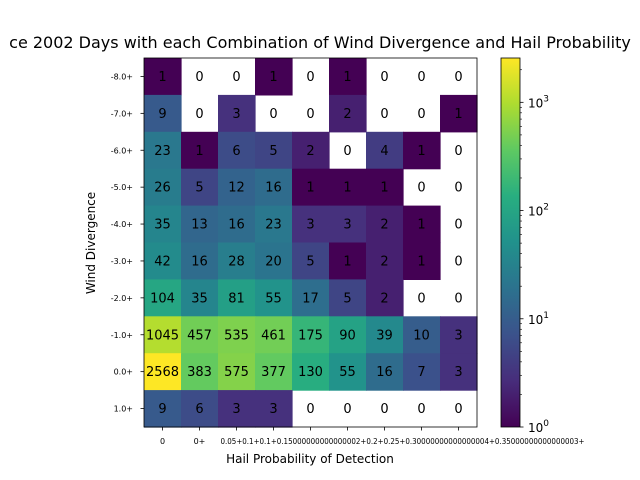  I want to click on cell-value-label: 1045, so click(162, 335).